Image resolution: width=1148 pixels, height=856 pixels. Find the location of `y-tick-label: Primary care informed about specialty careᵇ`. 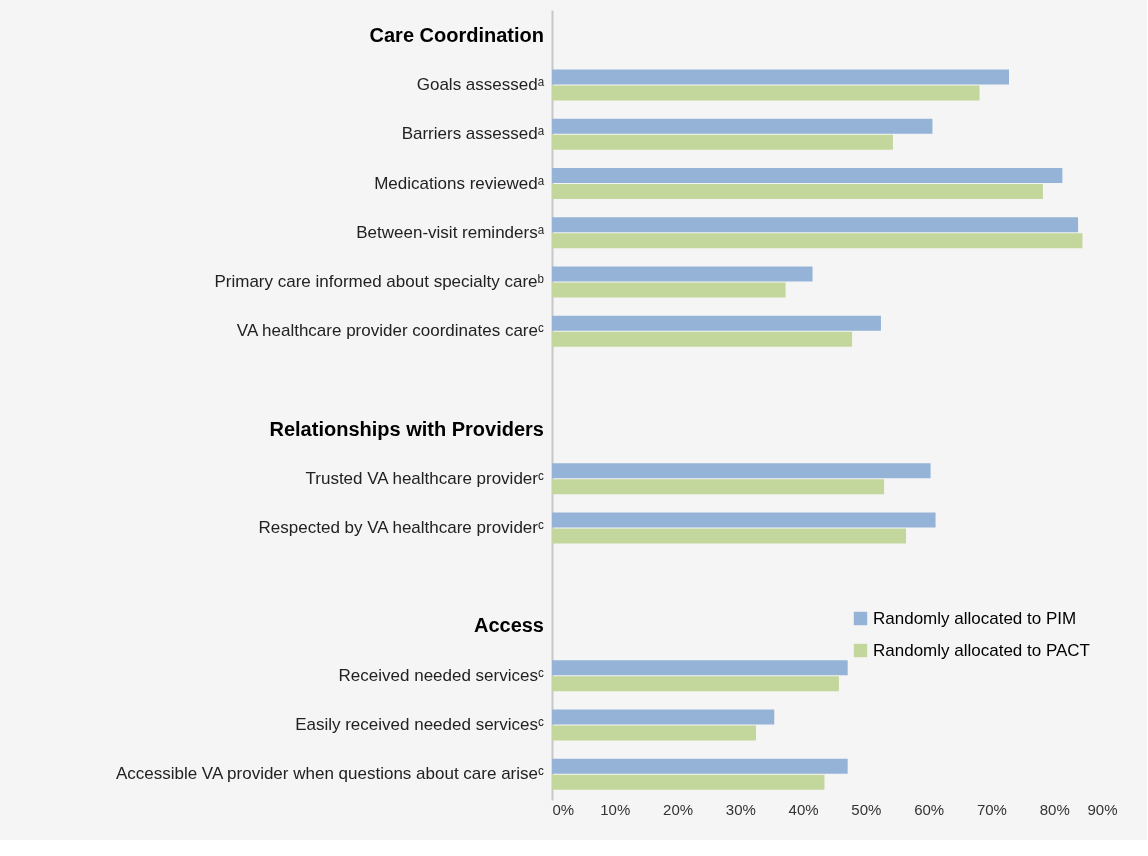

y-tick-label: Primary care informed about specialty careᵇ is located at coordinates (379, 281).